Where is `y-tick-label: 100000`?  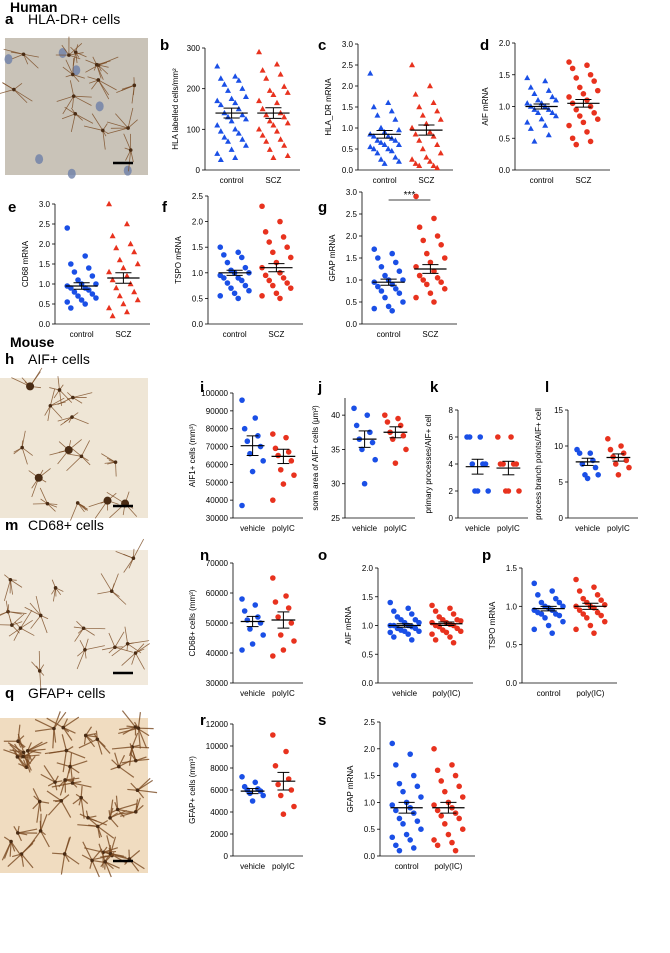
y-tick-label: 100000 is located at coordinates (214, 393).